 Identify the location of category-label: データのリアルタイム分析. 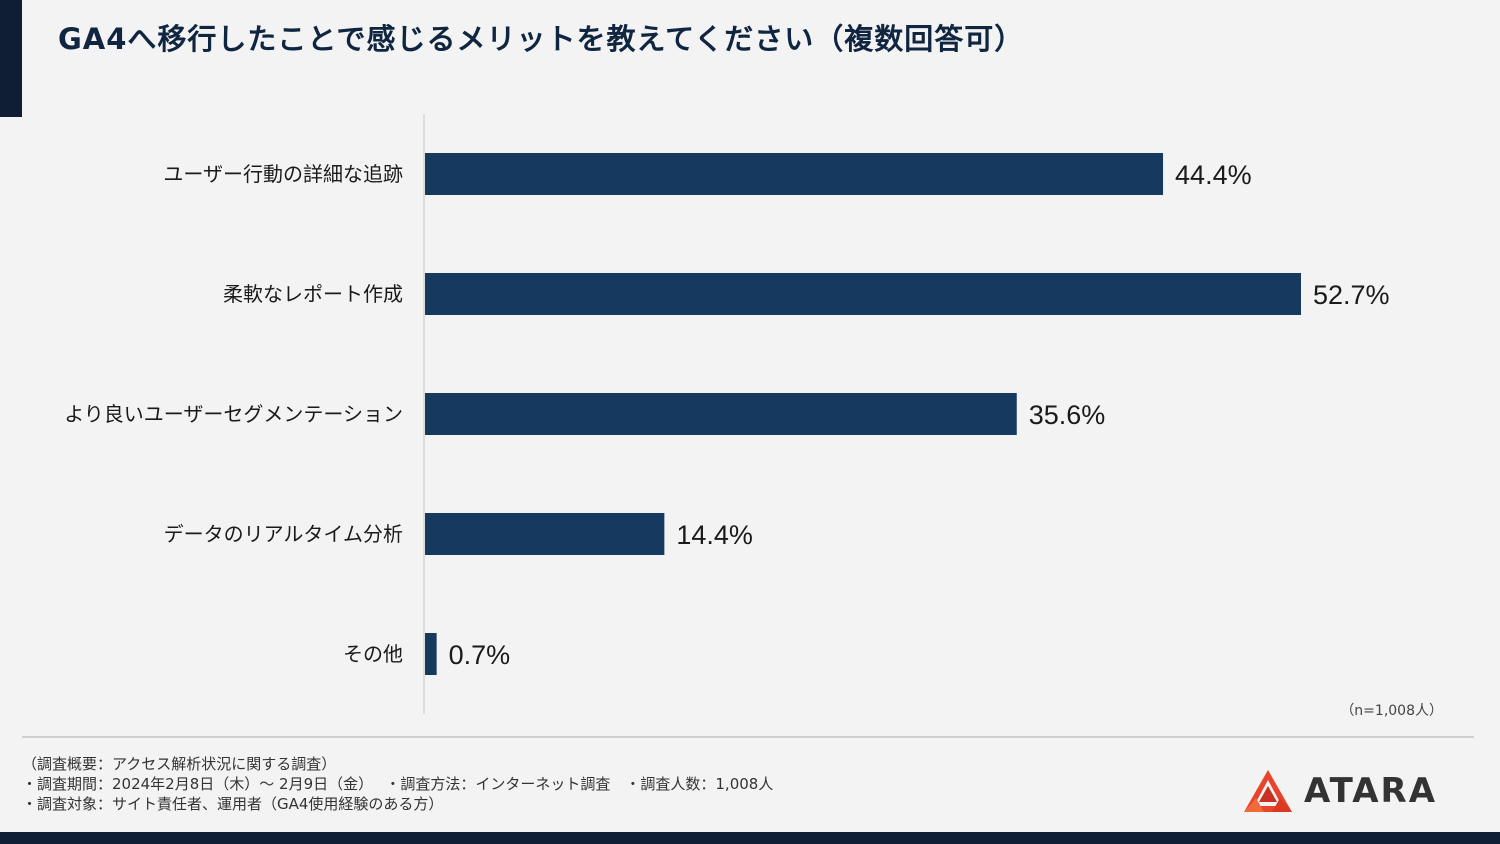
(283, 534).